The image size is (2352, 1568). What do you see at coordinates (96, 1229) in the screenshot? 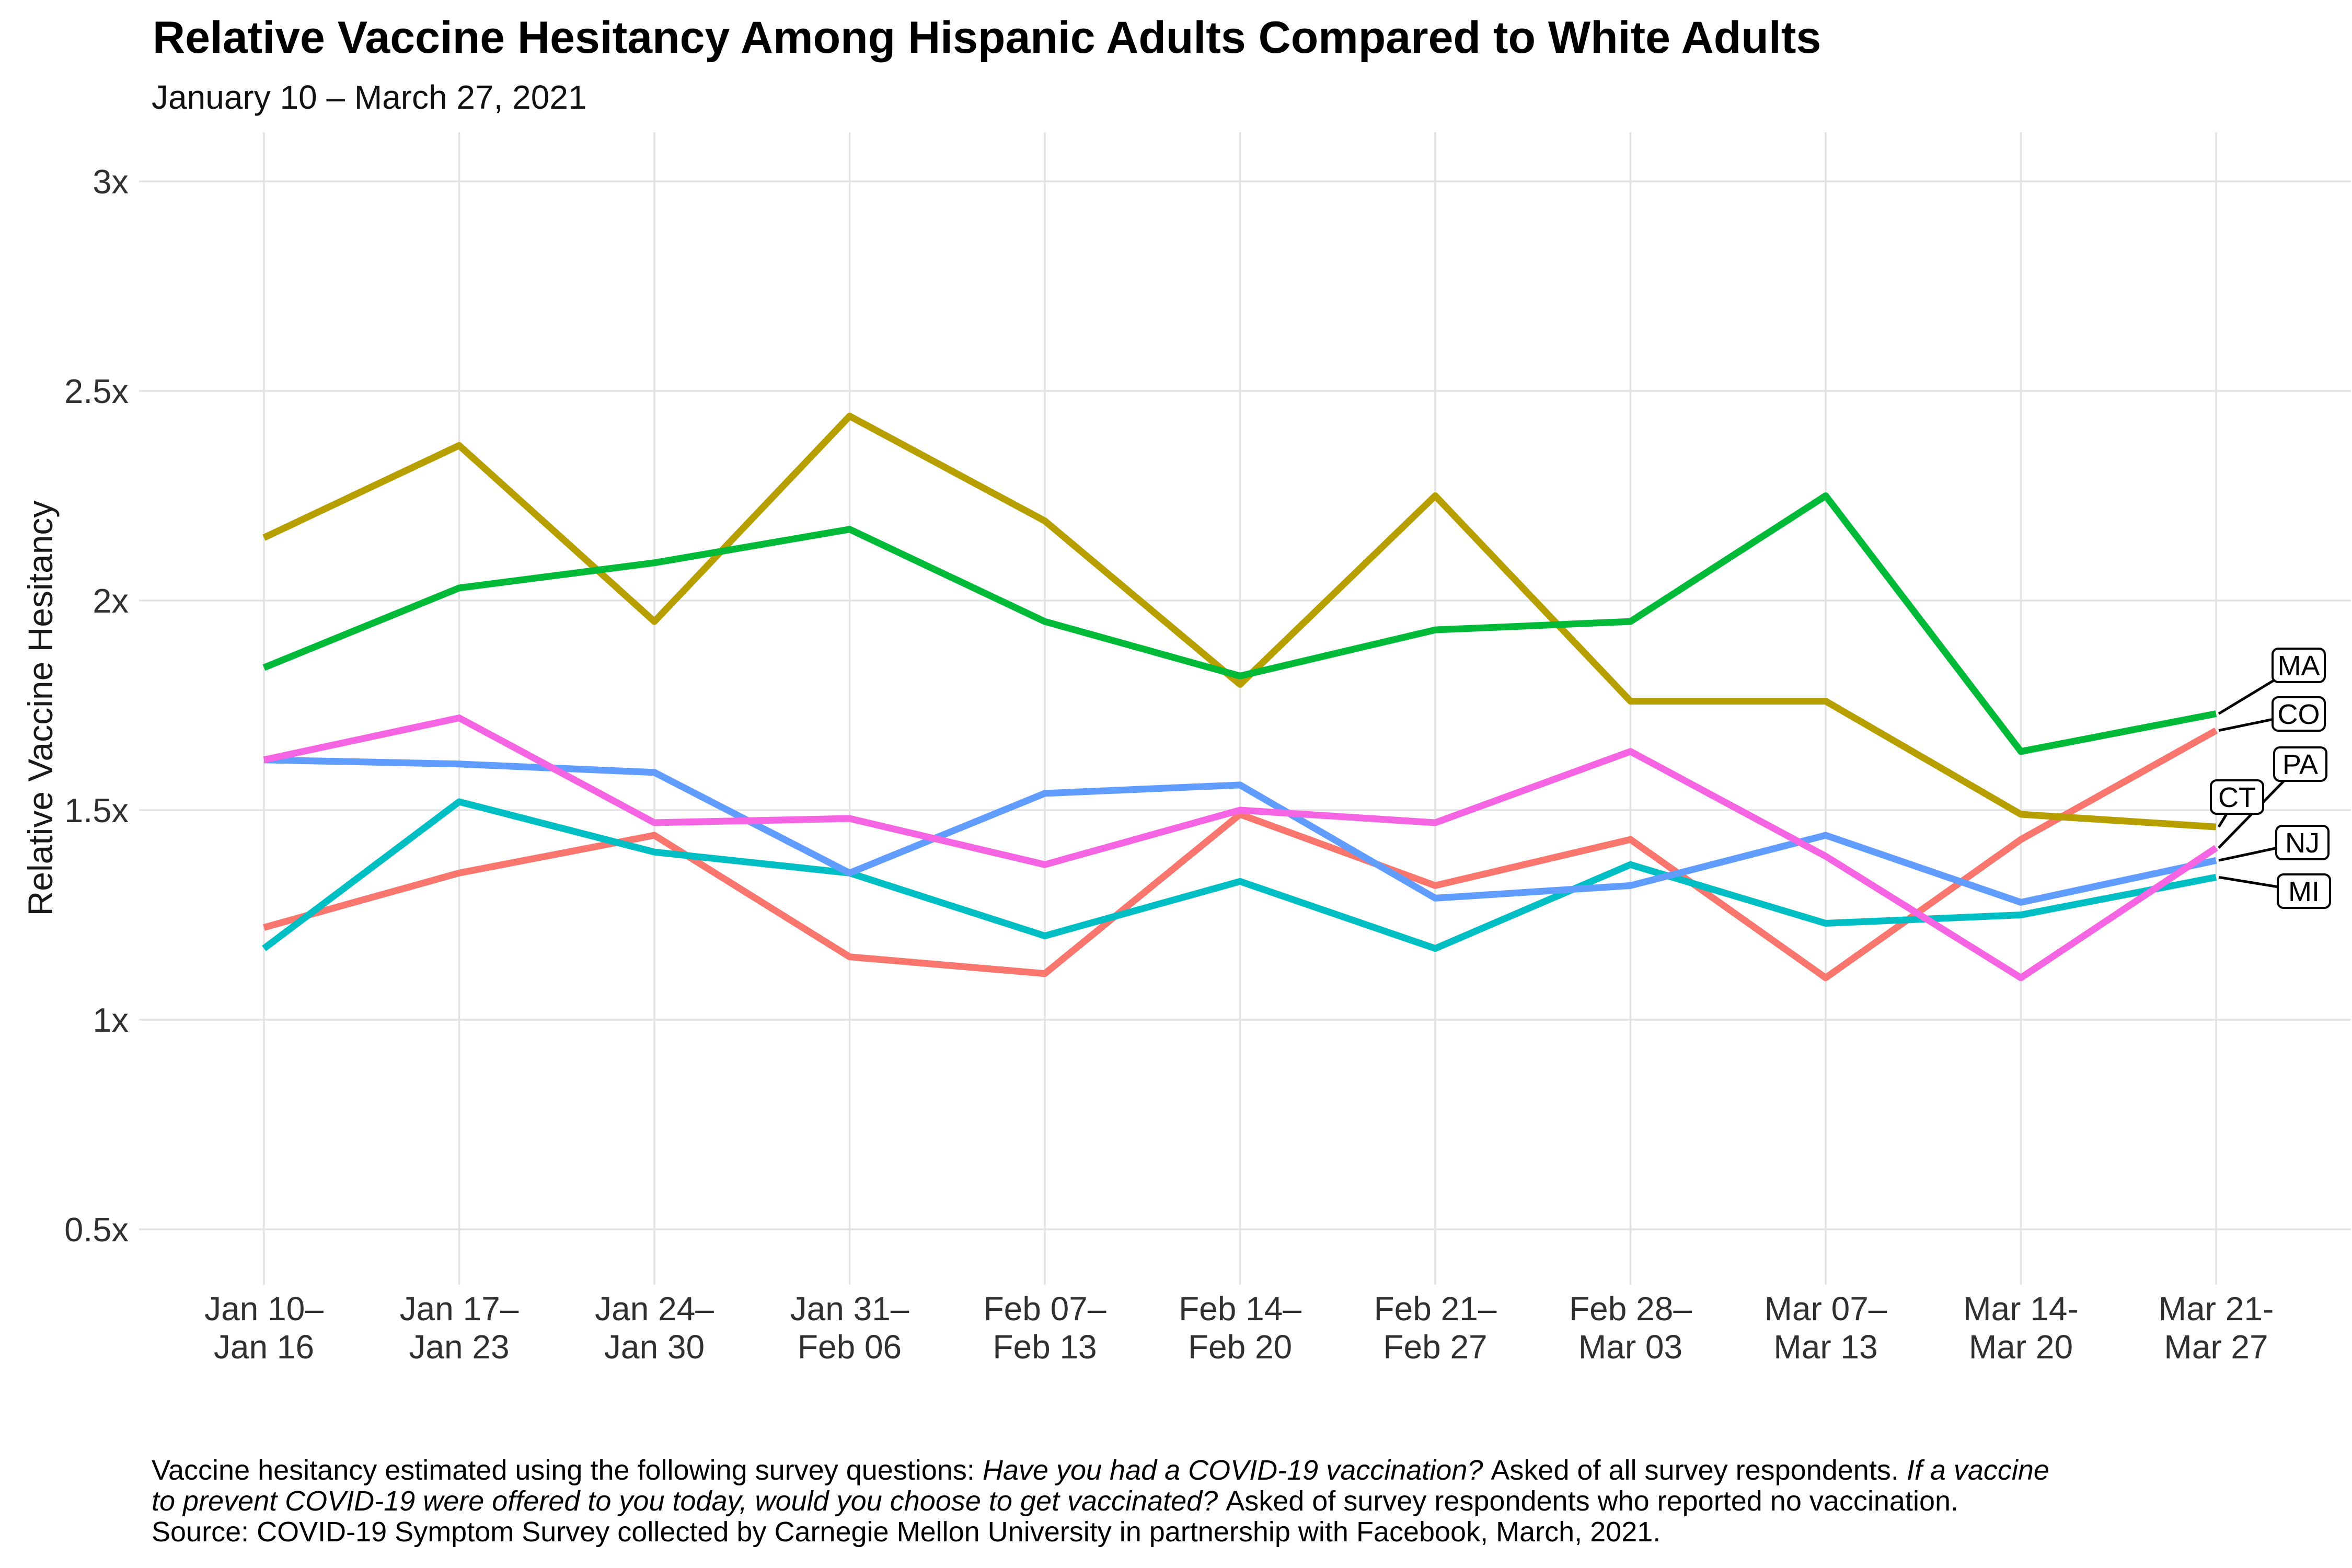
I see `y-tick-label: 0.5x` at bounding box center [96, 1229].